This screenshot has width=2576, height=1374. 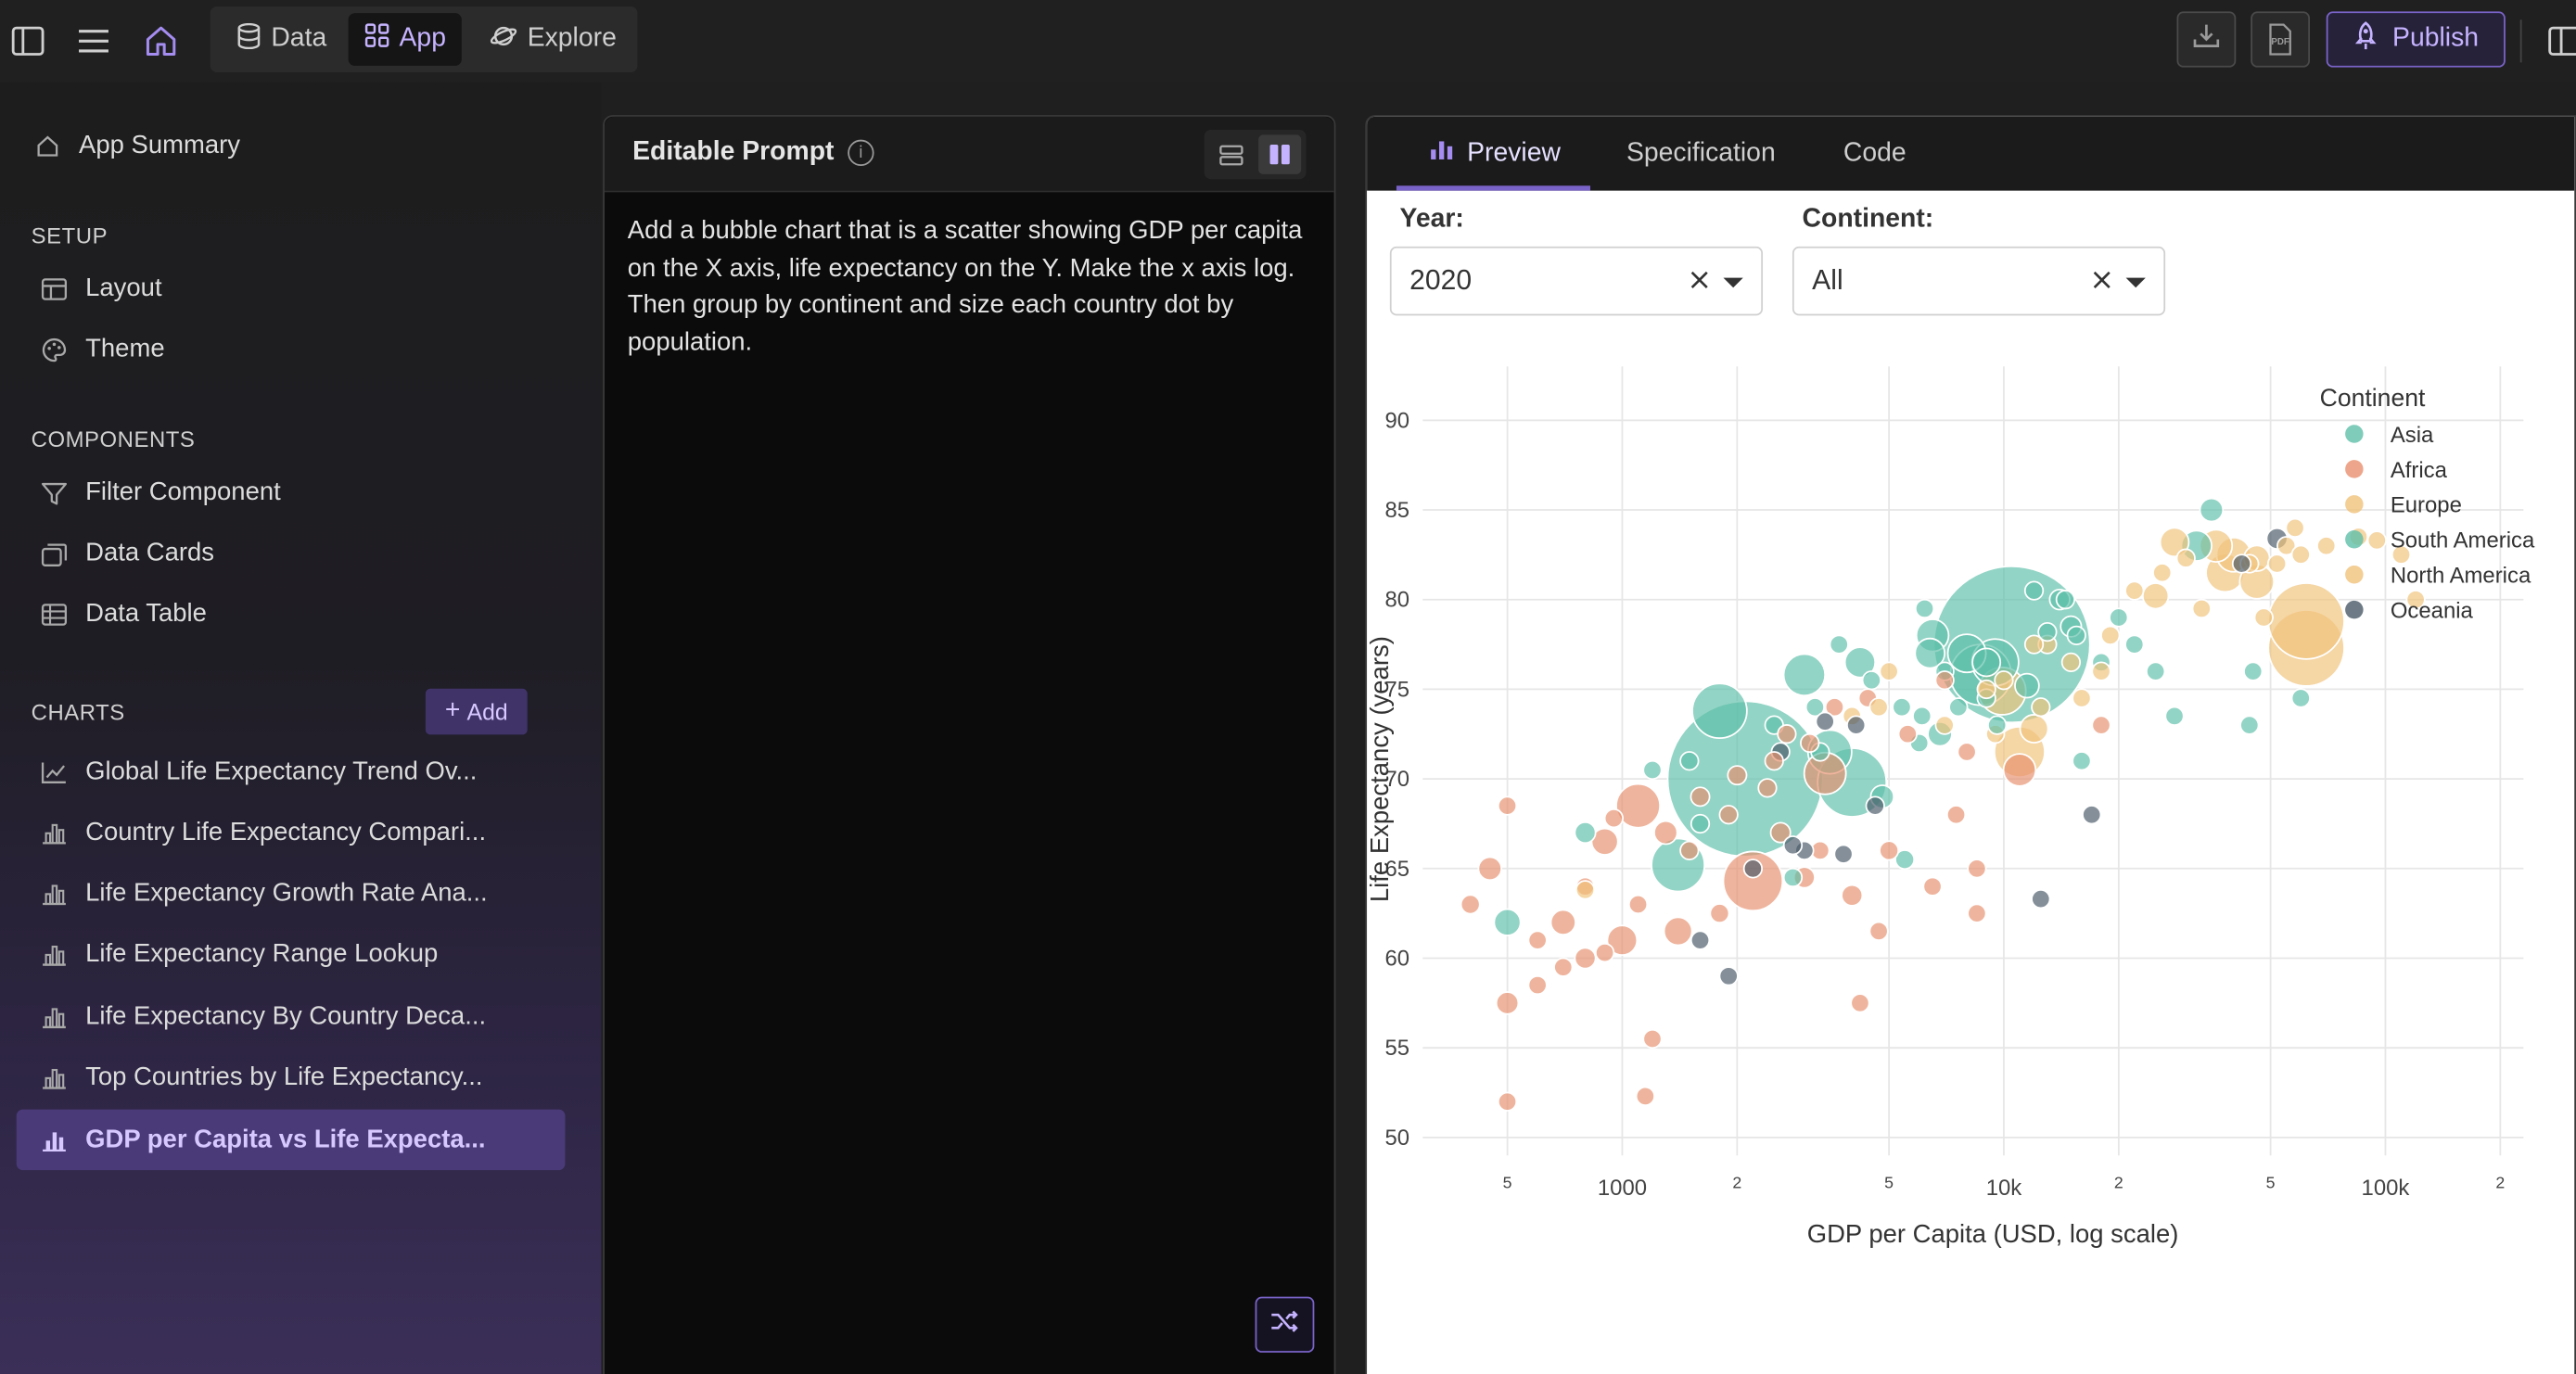 What do you see at coordinates (552, 39) in the screenshot?
I see `tab-explore: Explore` at bounding box center [552, 39].